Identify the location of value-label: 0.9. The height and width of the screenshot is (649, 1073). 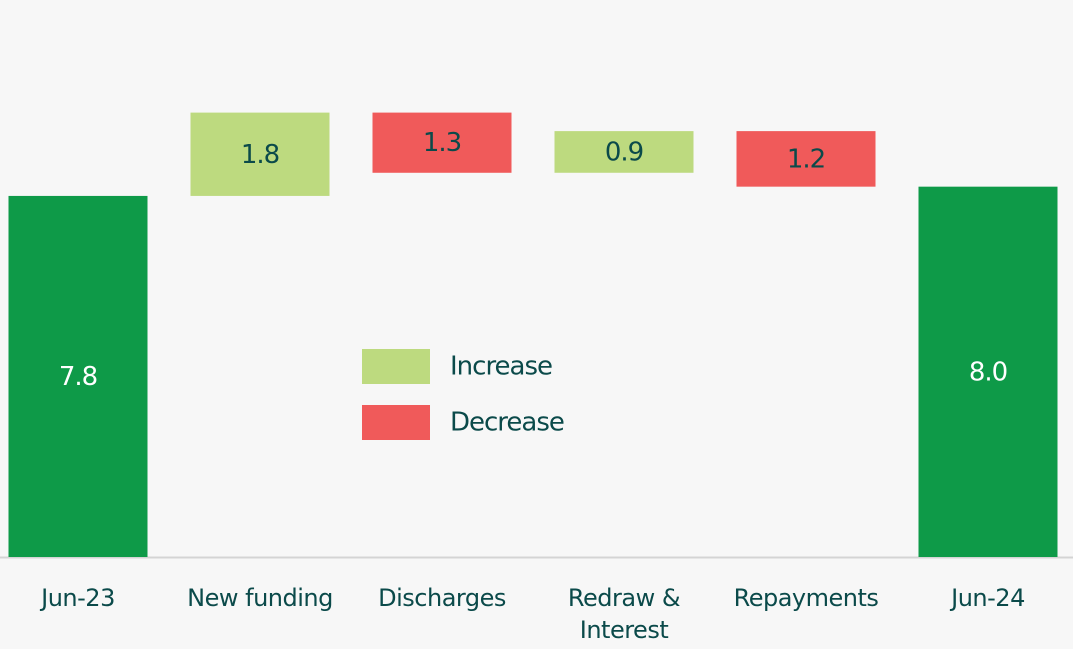
(624, 152).